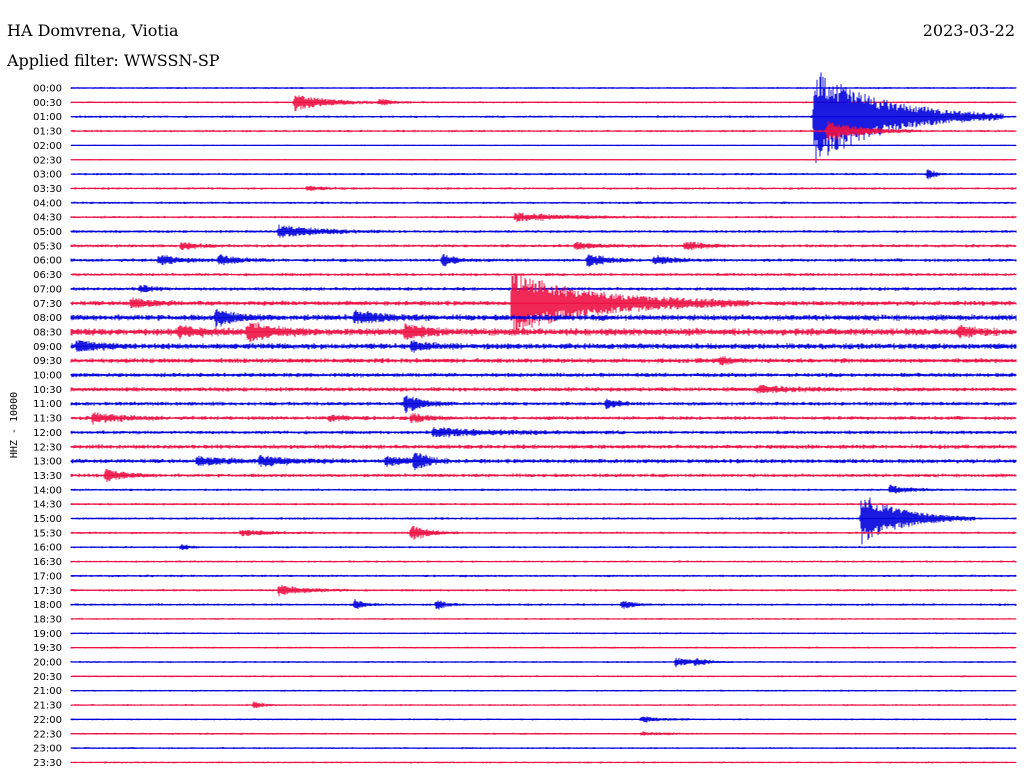  What do you see at coordinates (47, 146) in the screenshot?
I see `time-tick-label: 02:00` at bounding box center [47, 146].